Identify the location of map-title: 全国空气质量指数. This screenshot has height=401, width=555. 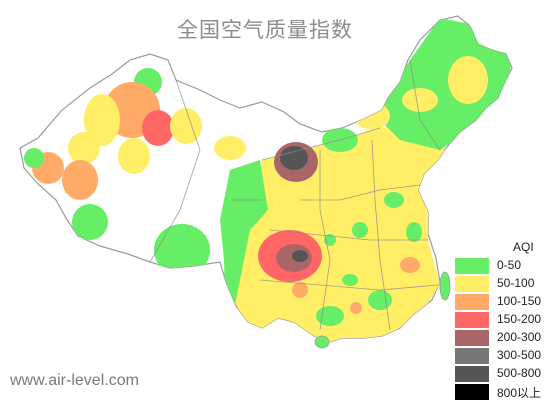
(265, 30).